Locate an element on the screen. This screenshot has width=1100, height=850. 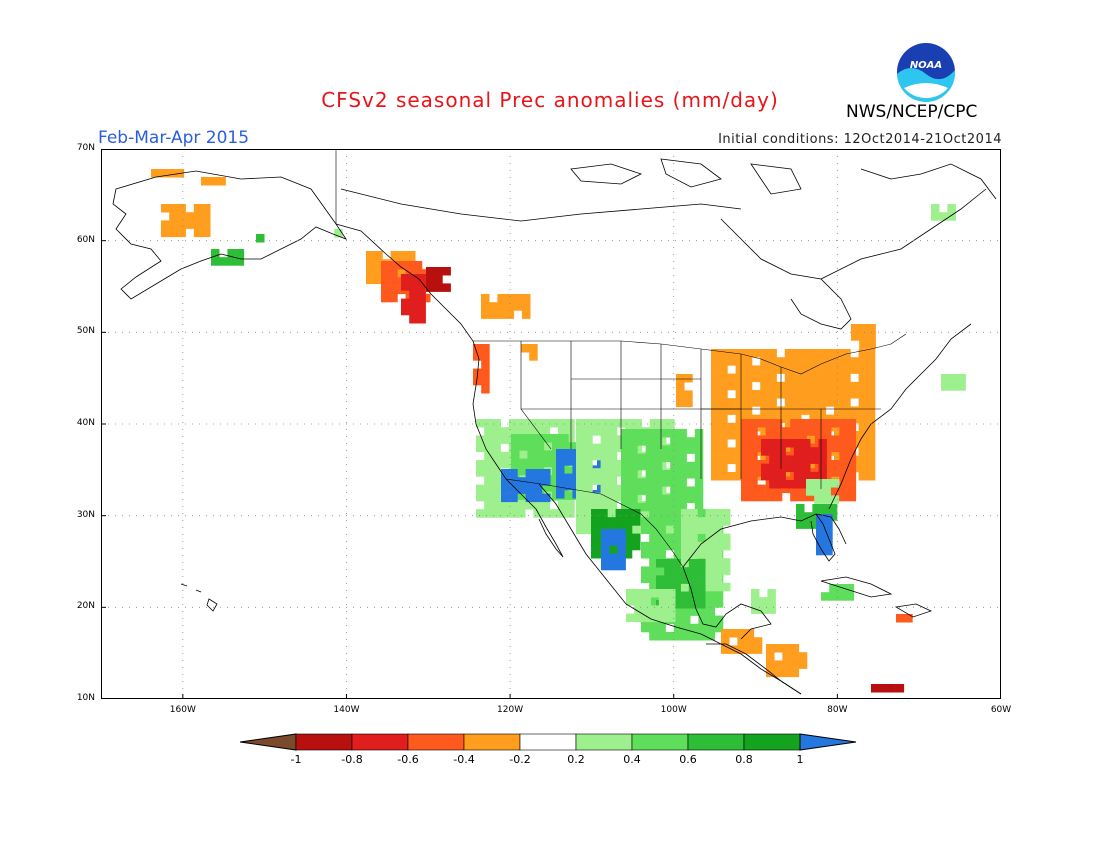
lat-label: 40N is located at coordinates (85, 423).